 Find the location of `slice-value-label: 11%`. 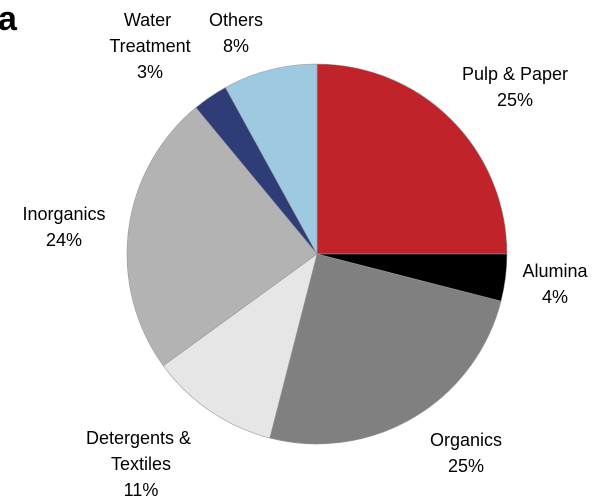

slice-value-label: 11% is located at coordinates (141, 490).